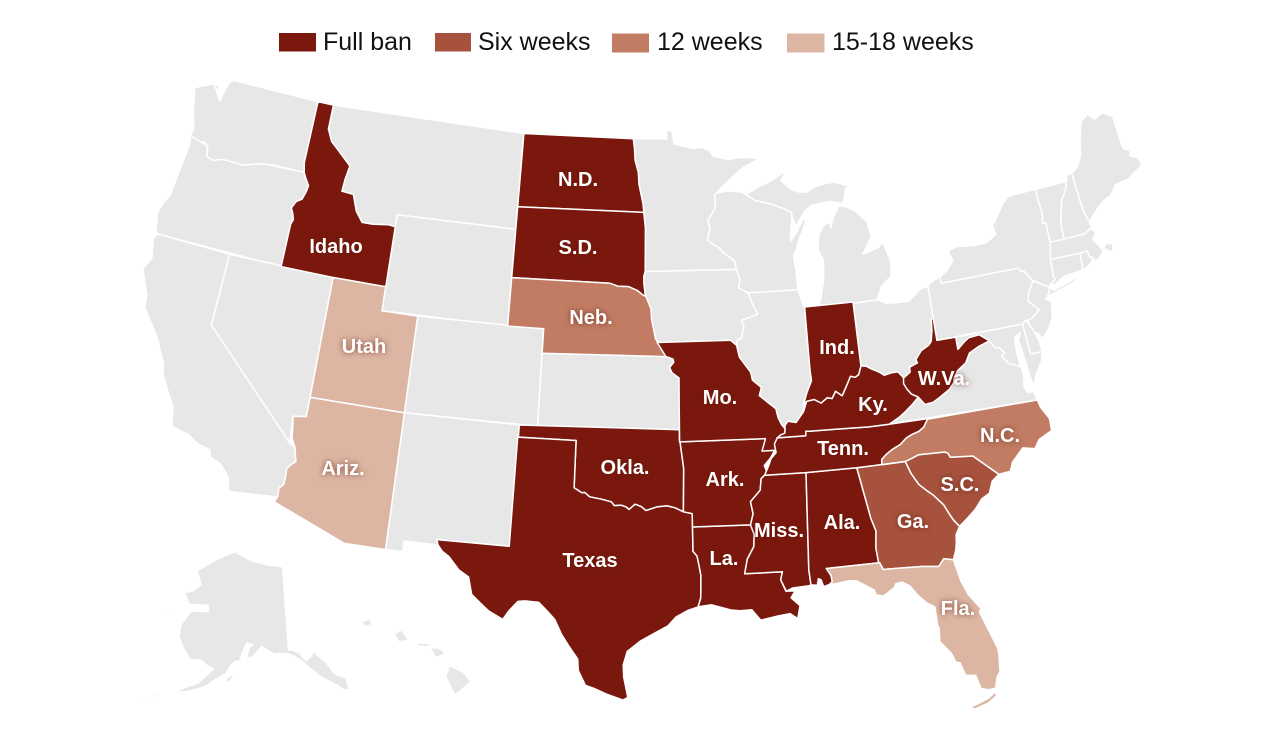 The width and height of the screenshot is (1268, 738). What do you see at coordinates (843, 449) in the screenshot?
I see `svg-text: Tenn.` at bounding box center [843, 449].